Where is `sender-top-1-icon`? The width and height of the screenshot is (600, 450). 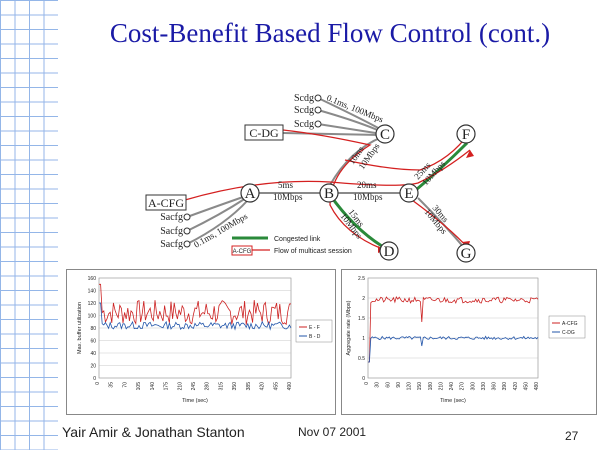 sender-top-1-icon is located at coordinates (318, 98).